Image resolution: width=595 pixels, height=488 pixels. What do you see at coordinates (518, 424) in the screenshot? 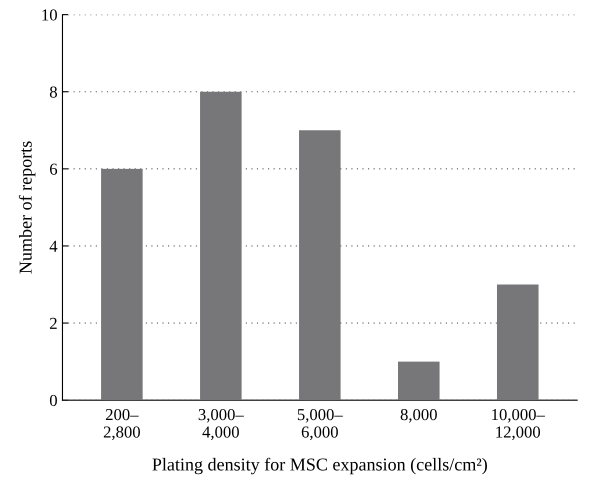
I see `x-tick-label: 10,000– 12,000` at bounding box center [518, 424].